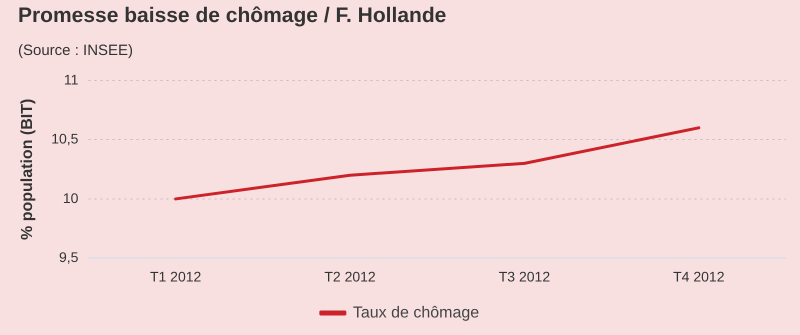 The width and height of the screenshot is (800, 335). Describe the element at coordinates (68, 257) in the screenshot. I see `y-tick-label: 9,5` at that location.